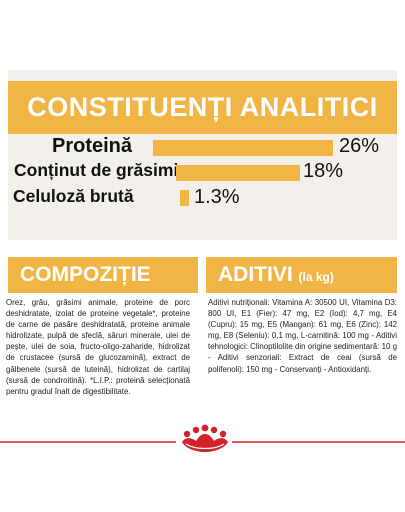 This screenshot has height=512, width=405. I want to click on bar-fiber, so click(184, 198).